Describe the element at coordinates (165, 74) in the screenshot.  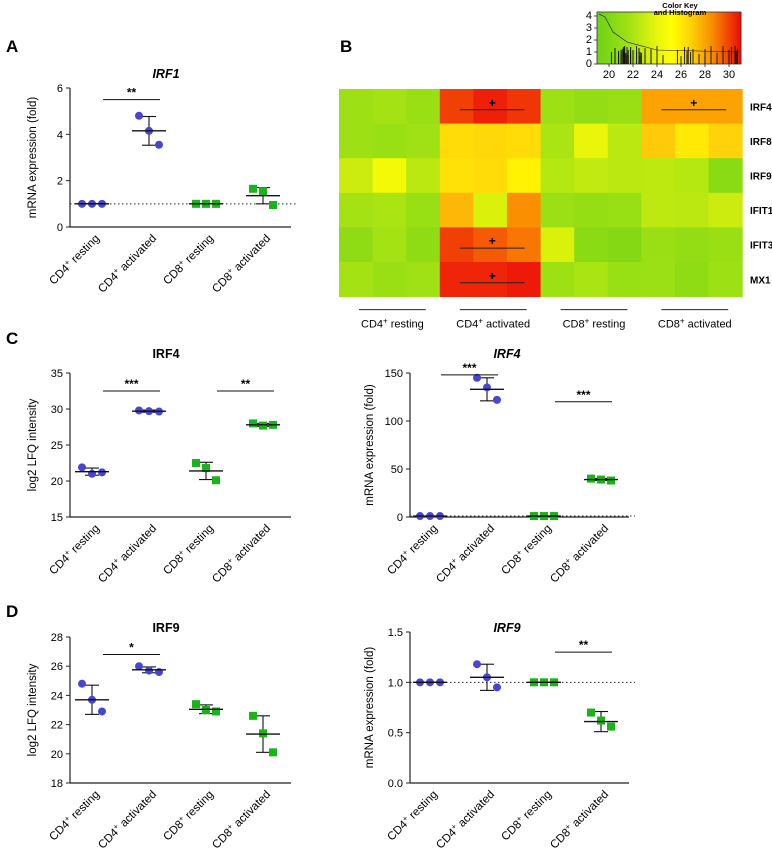
I see `plot-title: IRF1` at that location.